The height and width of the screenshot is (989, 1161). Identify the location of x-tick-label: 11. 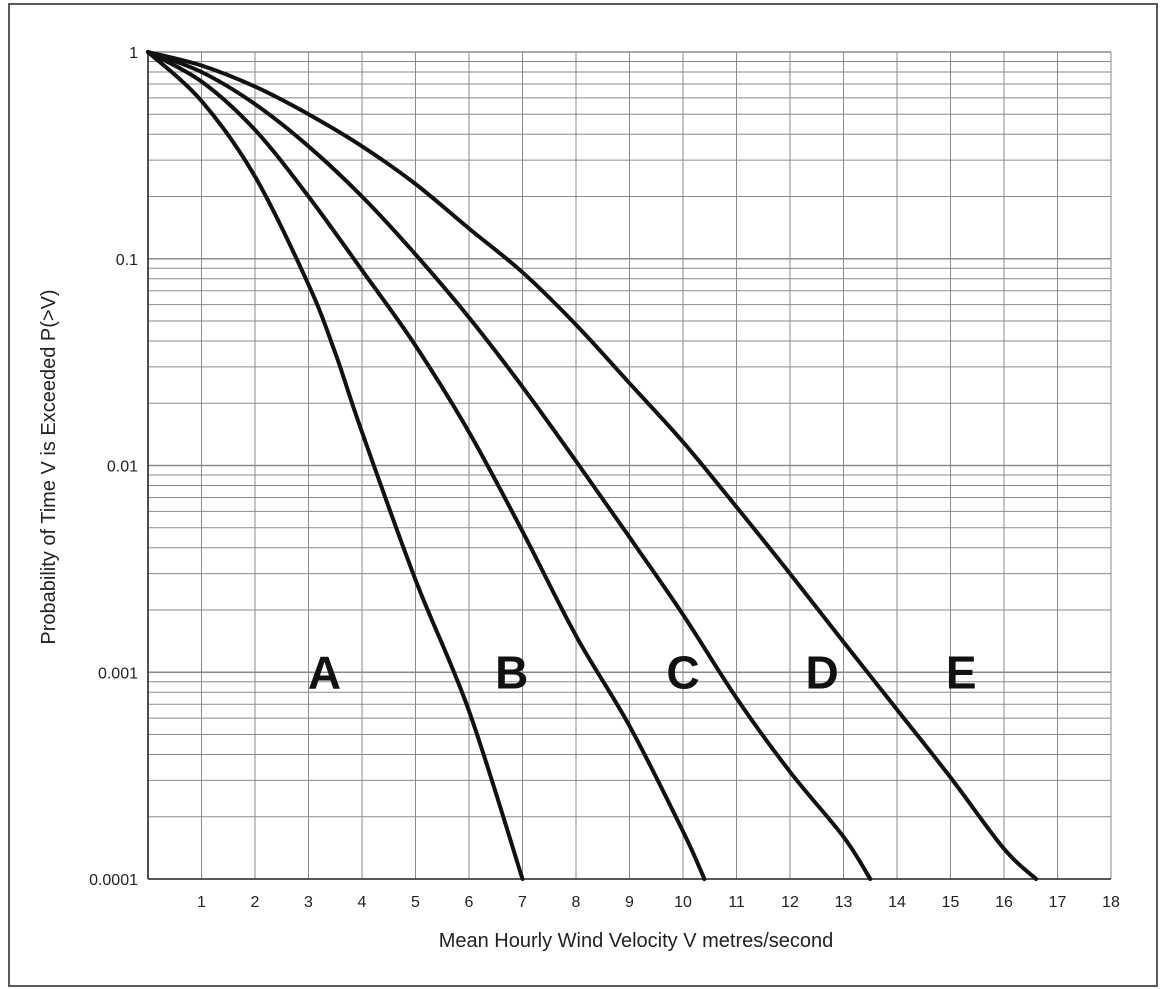
(736, 902).